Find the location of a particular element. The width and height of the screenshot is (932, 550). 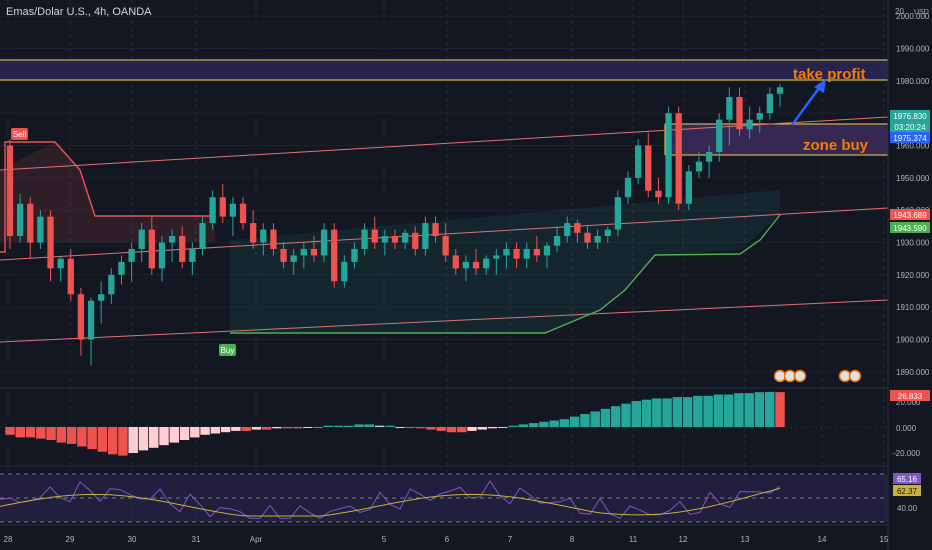

ema-red-label: 1943.689 is located at coordinates (910, 215).